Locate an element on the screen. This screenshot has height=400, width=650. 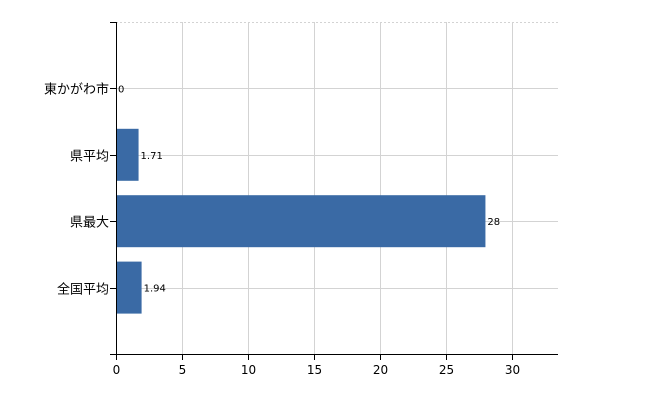
x-tick-label-0: 0 is located at coordinates (117, 370).